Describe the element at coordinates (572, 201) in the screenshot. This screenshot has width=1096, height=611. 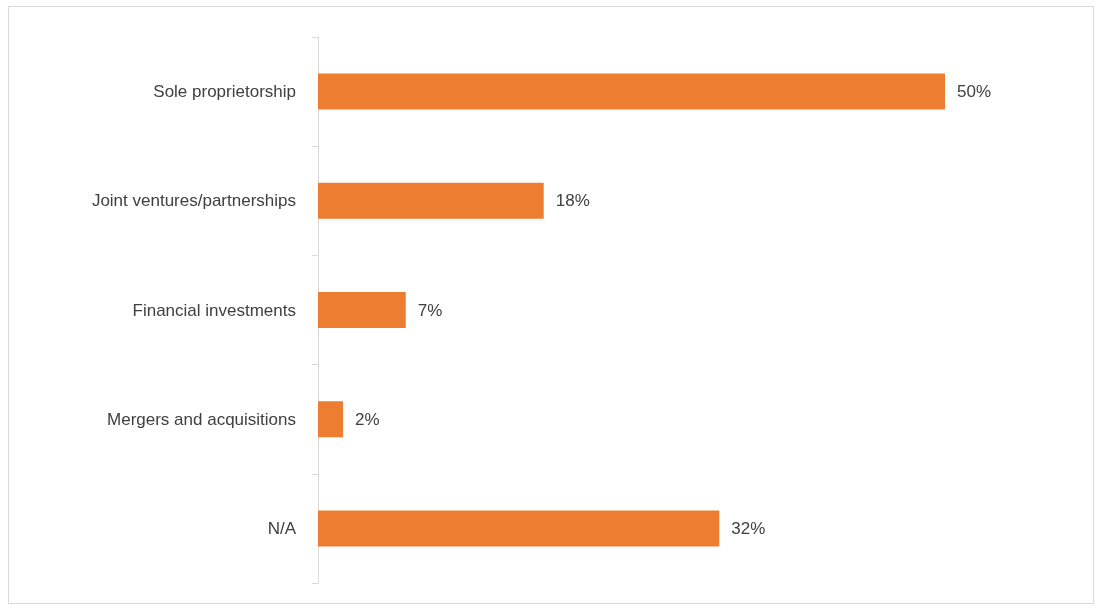
I see `data-label: 18%` at that location.